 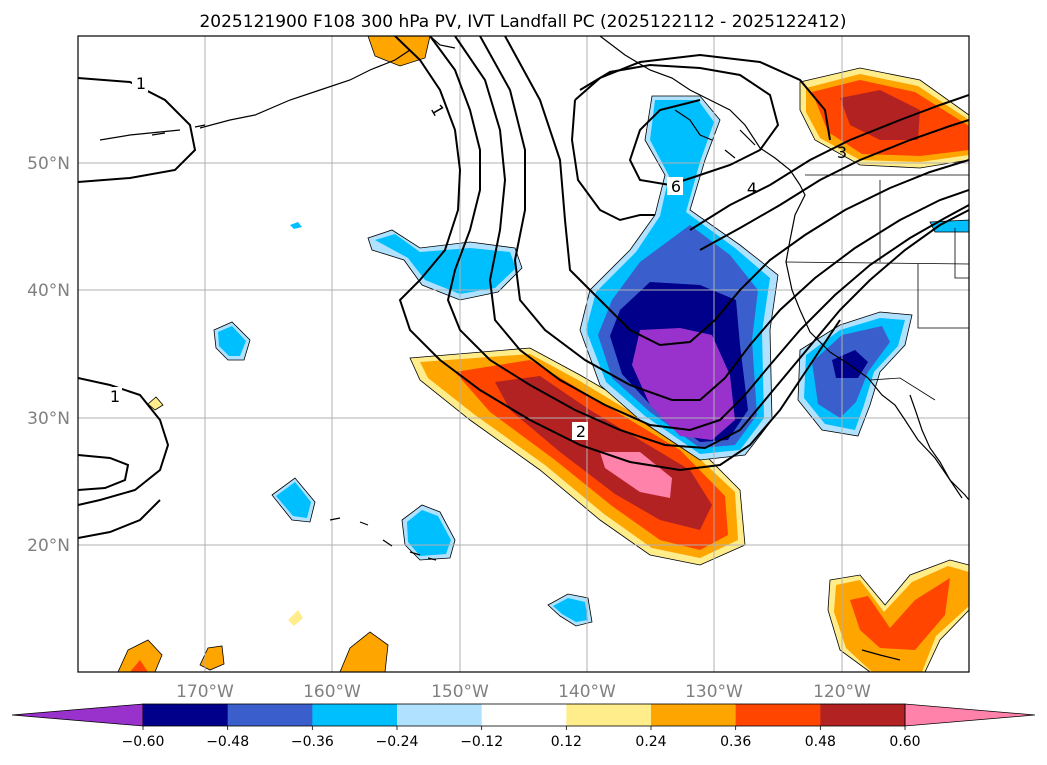 I want to click on pv-contour-2-w, so click(x=104, y=472).